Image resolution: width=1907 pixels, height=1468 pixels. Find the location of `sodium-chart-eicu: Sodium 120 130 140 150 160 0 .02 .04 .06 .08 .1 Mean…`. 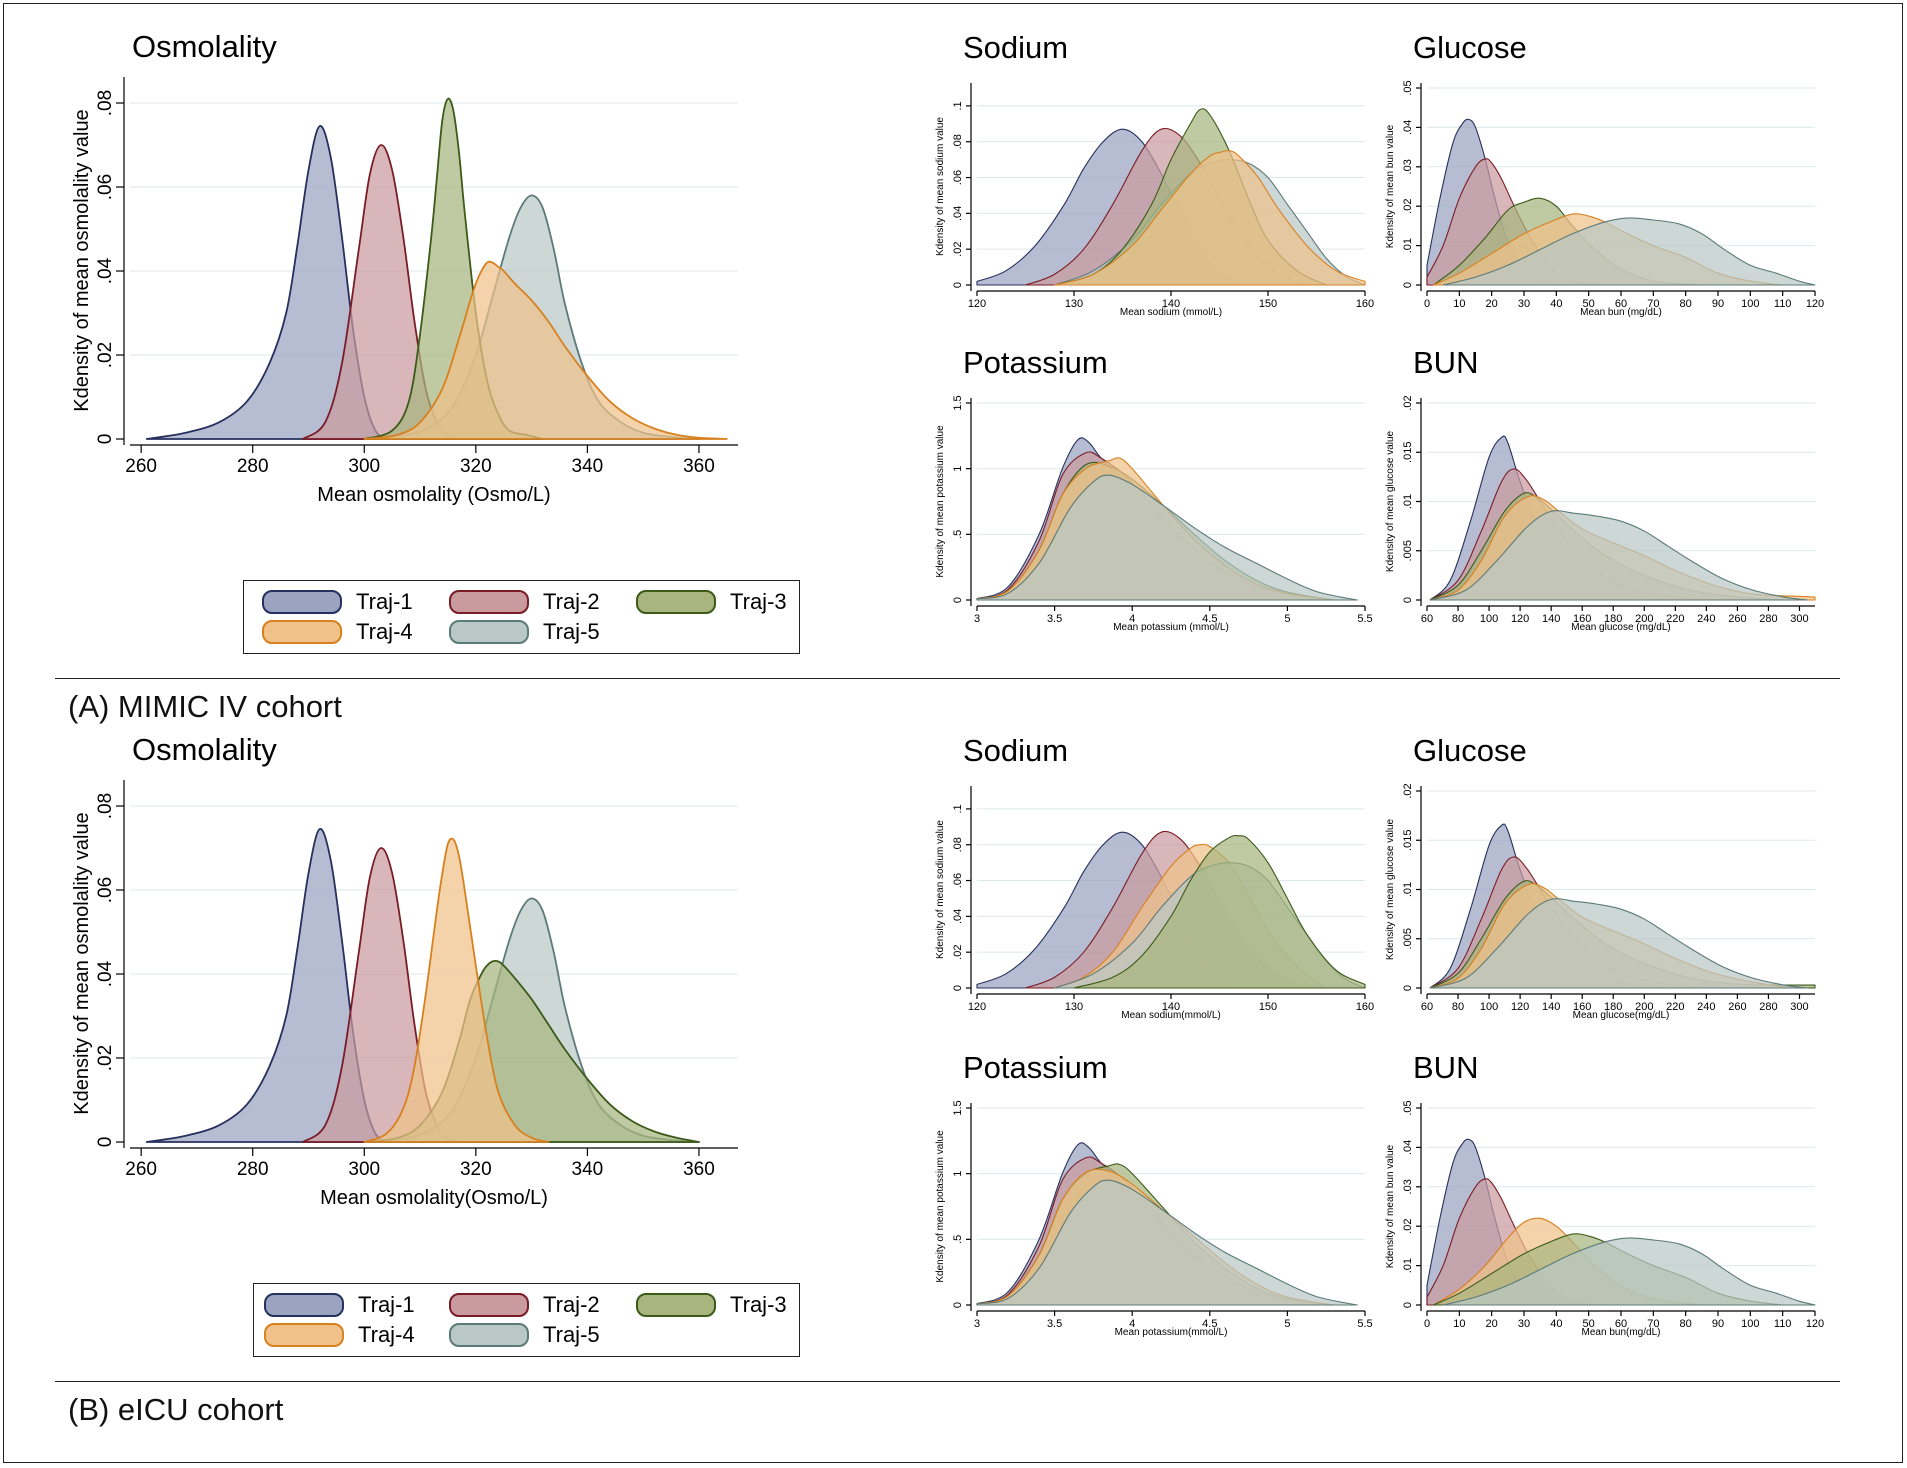

sodium-chart-eicu: Sodium 120 130 140 150 160 0 .02 .04 .06 .08 .1 Mean… is located at coordinates (1154, 877).